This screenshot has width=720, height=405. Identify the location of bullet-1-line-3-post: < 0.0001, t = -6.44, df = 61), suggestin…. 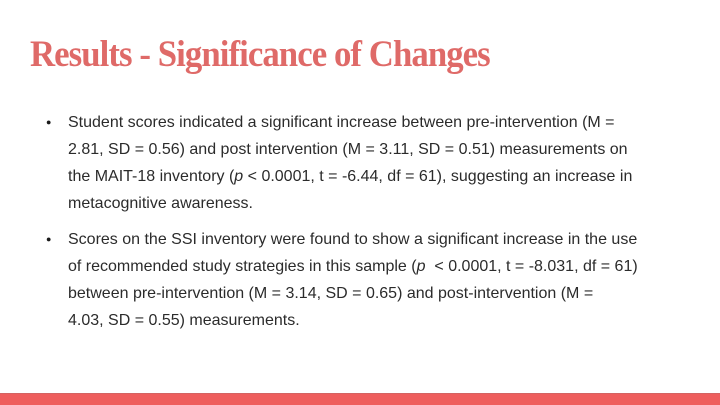
(438, 176).